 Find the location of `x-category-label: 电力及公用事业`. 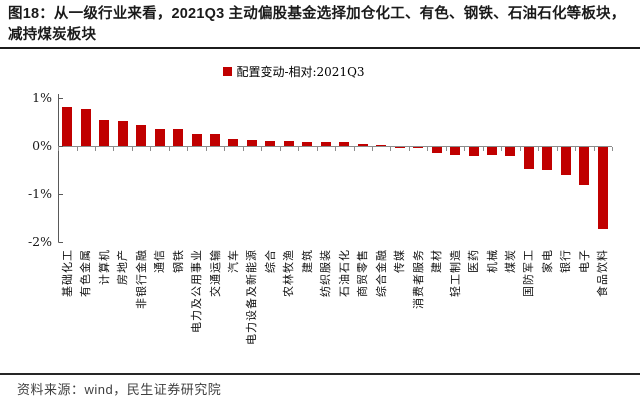

x-category-label: 电力及公用事业 is located at coordinates (196, 291).